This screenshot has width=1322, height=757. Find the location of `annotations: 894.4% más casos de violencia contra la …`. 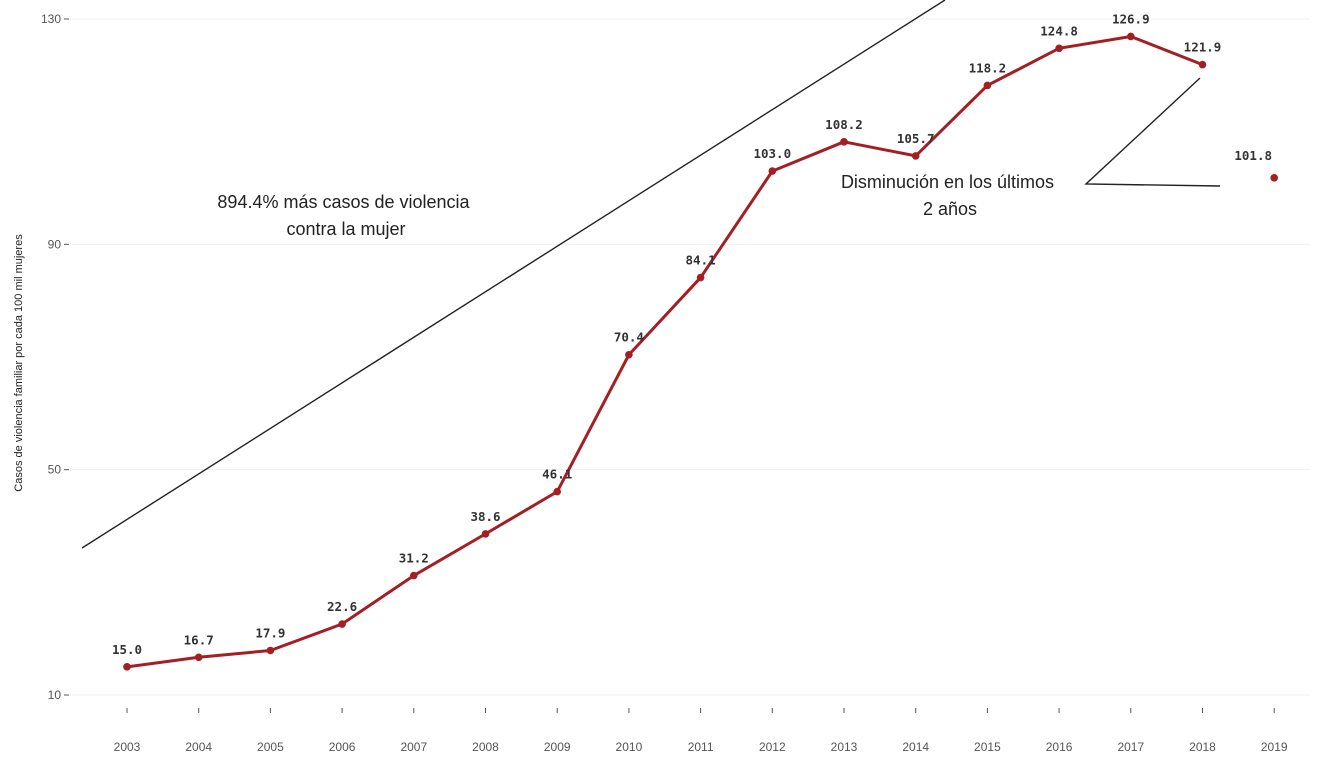

annotations: 894.4% más casos de violencia contra la … is located at coordinates (638, 205).